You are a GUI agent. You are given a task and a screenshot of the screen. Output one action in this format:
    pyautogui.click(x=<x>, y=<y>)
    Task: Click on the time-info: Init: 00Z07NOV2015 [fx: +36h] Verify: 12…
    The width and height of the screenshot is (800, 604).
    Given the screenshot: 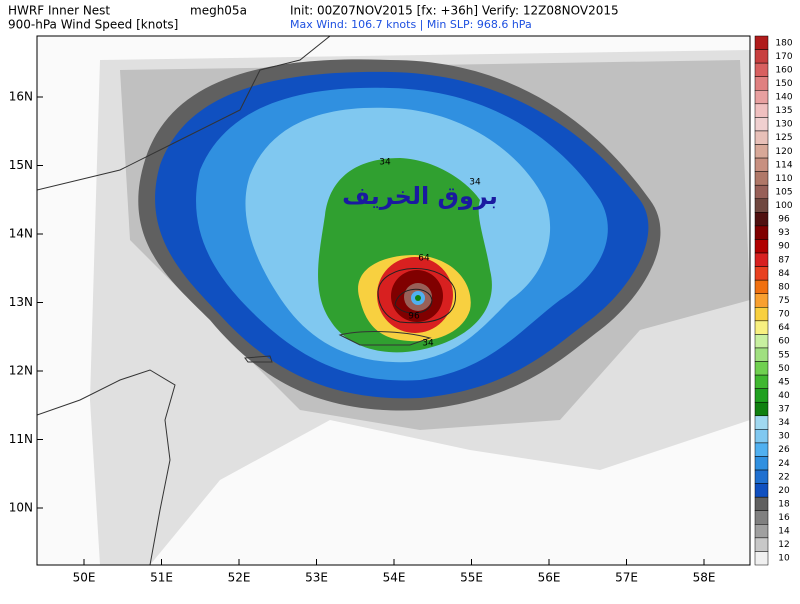 What is the action you would take?
    pyautogui.click(x=454, y=11)
    